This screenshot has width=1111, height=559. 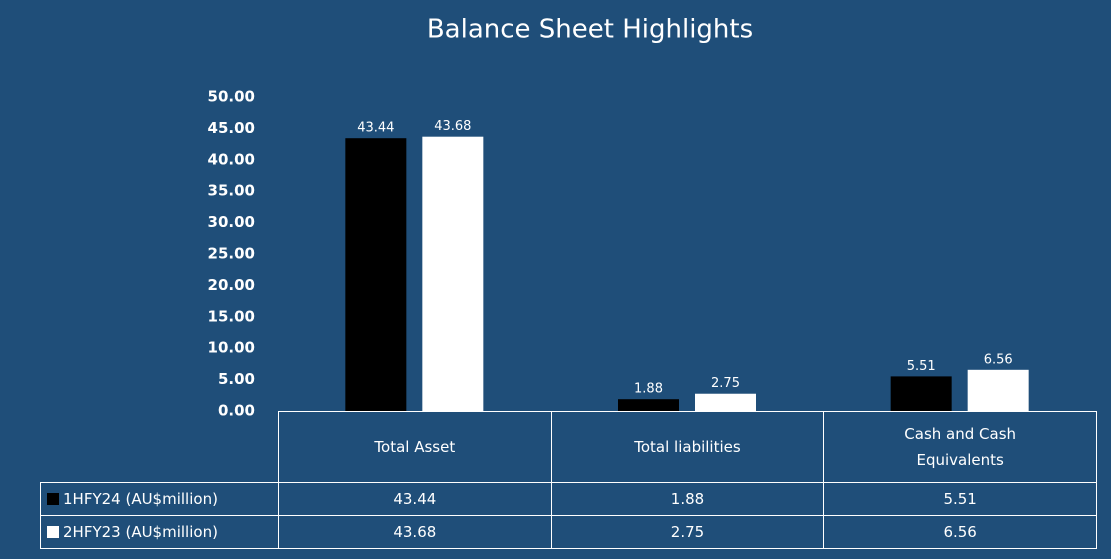 What do you see at coordinates (725, 383) in the screenshot?
I see `data-label: 2.75` at bounding box center [725, 383].